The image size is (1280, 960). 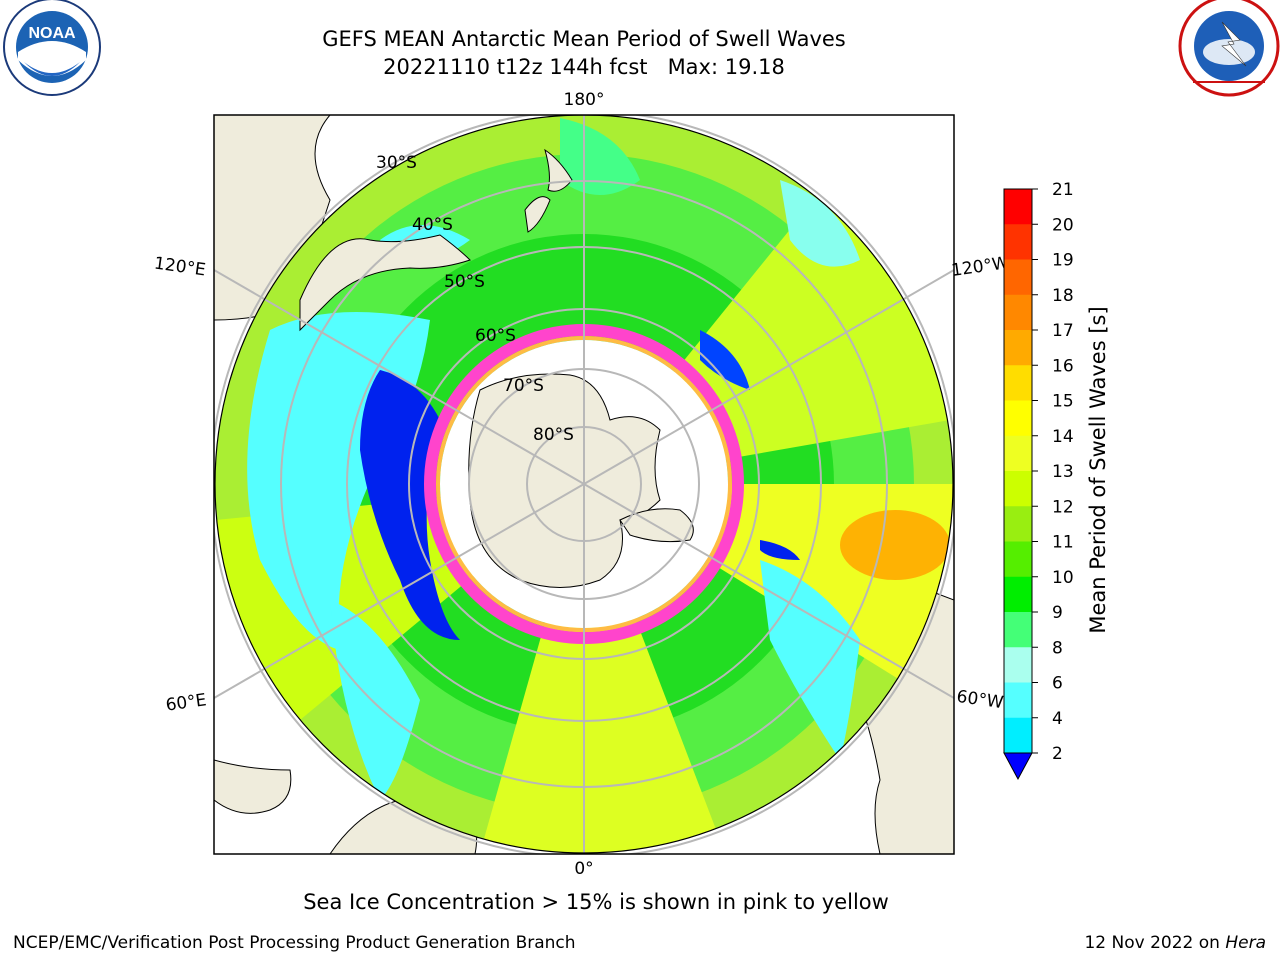 I want to click on colorbar-tick-label: 13, so click(x=1063, y=472).